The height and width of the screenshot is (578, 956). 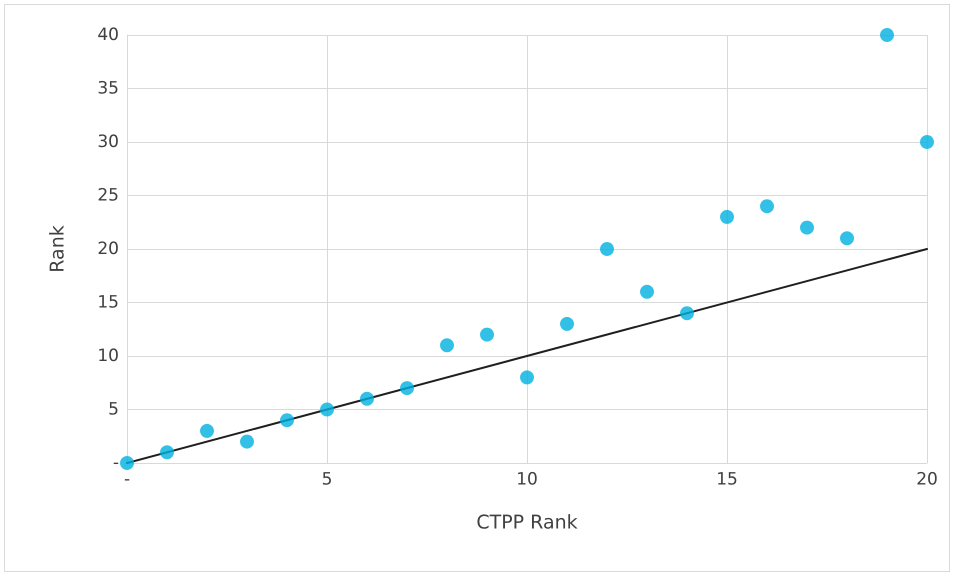 What do you see at coordinates (327, 480) in the screenshot?
I see `x-tick-label: 5` at bounding box center [327, 480].